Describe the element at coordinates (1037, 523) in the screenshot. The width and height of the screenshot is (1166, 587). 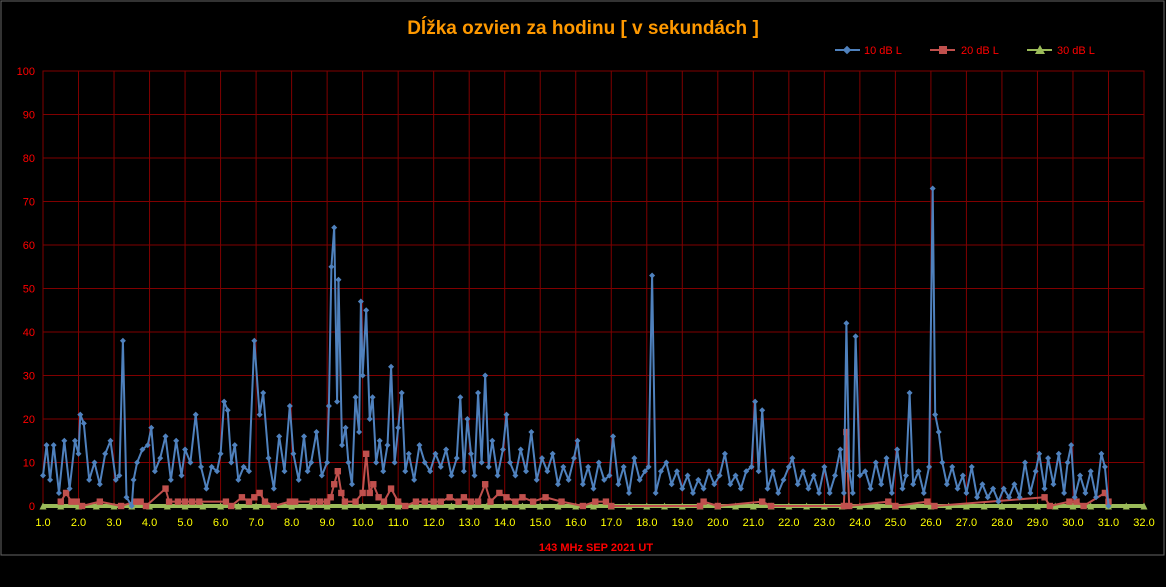
I see `x-tick-label-28: 29.0` at that location.